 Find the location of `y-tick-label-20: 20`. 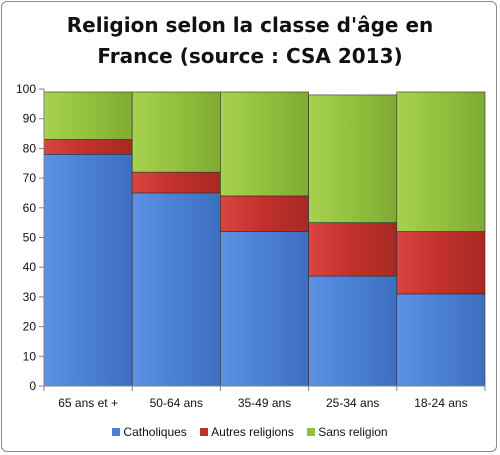

y-tick-label-20: 20 is located at coordinates (30, 327).